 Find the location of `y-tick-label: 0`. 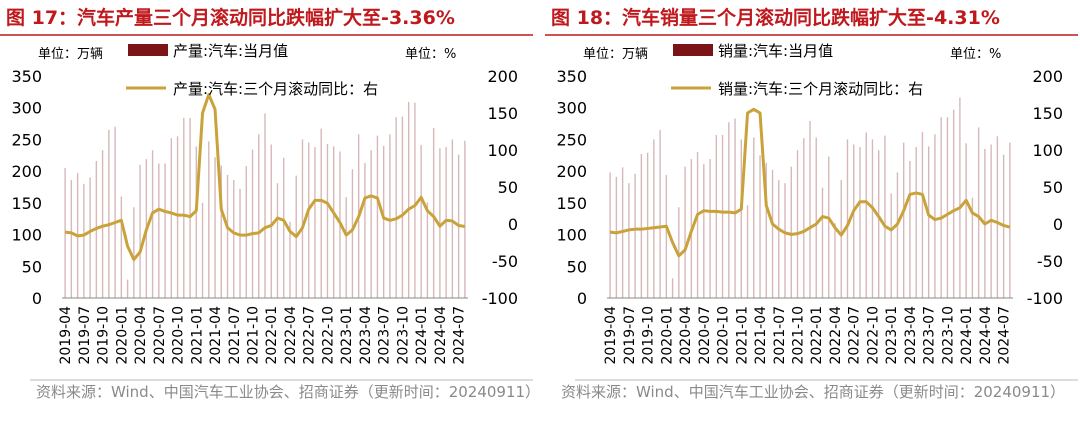

y-tick-label: 0 is located at coordinates (37, 298).